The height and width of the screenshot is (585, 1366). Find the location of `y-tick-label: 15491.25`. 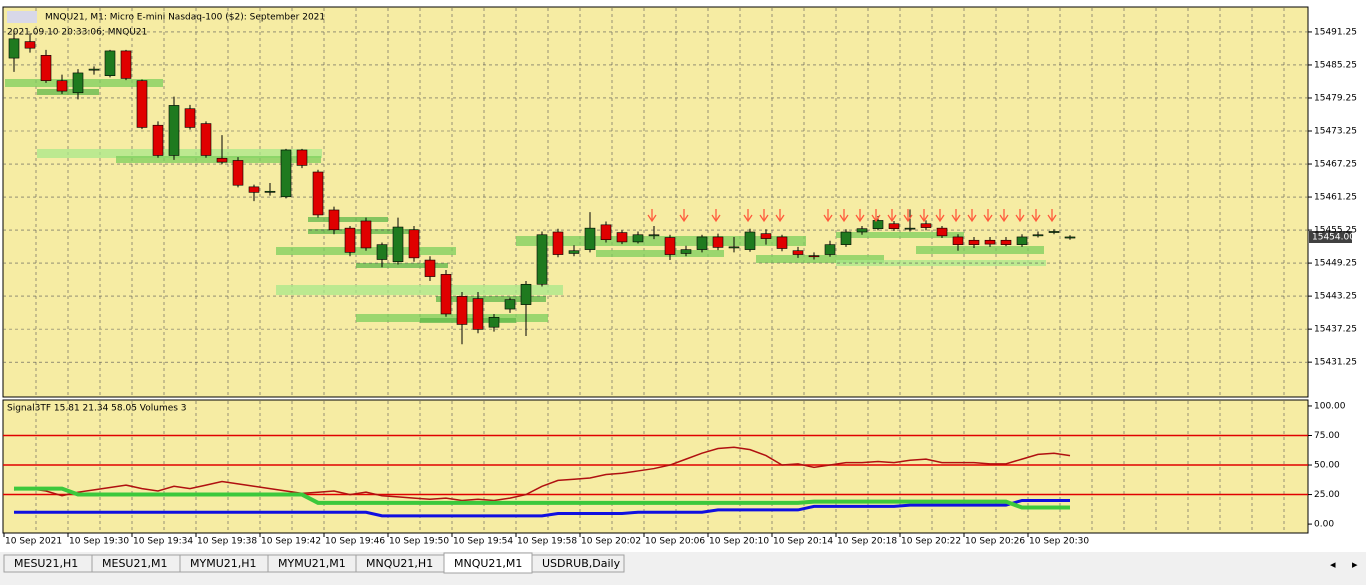

y-tick-label: 15491.25 is located at coordinates (1335, 32).